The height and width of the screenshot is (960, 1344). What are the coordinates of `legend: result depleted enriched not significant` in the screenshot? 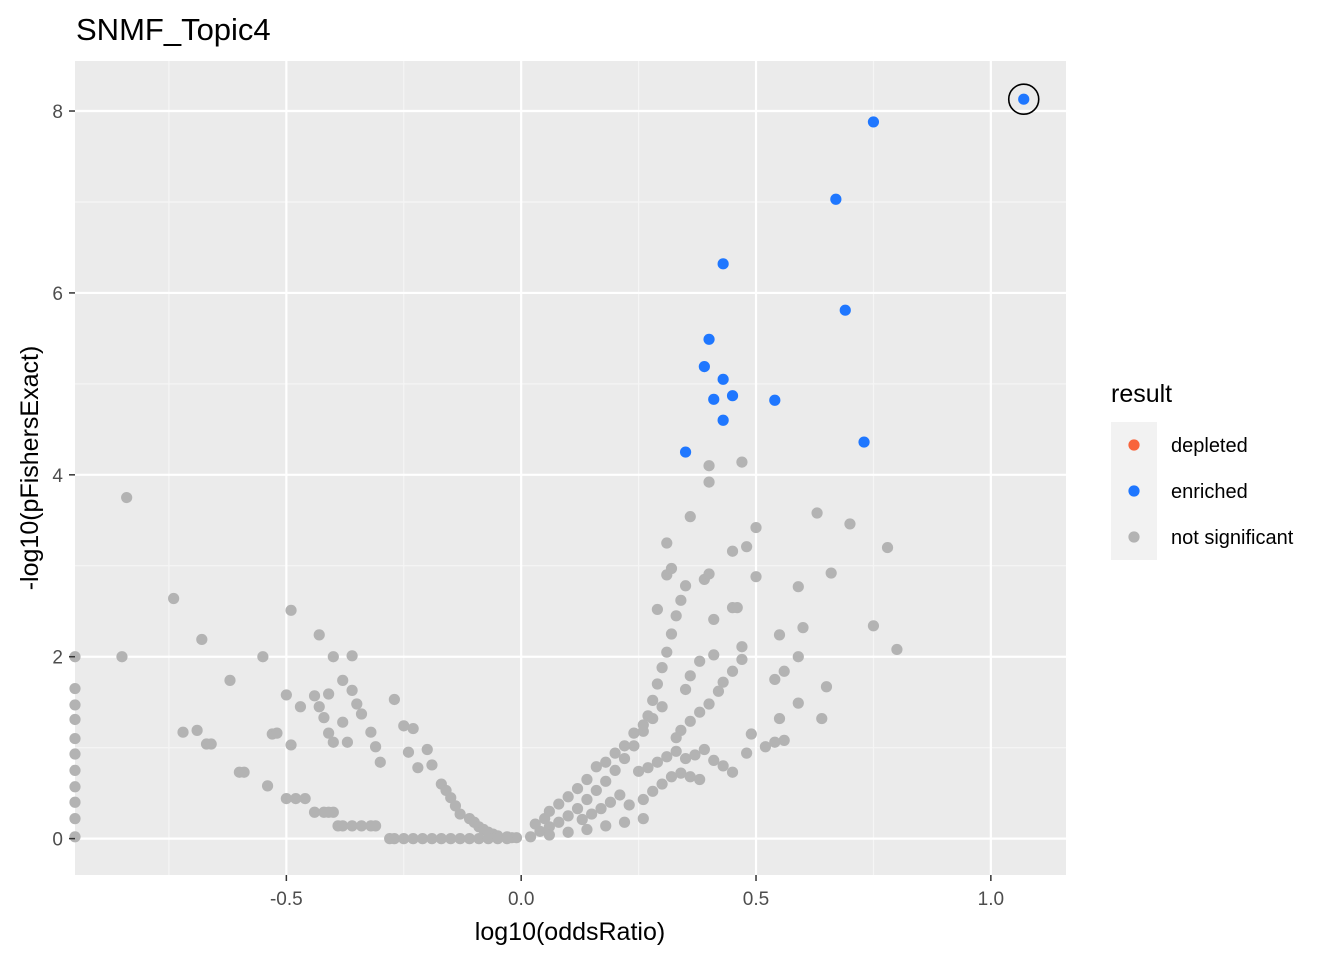 It's located at (1202, 470).